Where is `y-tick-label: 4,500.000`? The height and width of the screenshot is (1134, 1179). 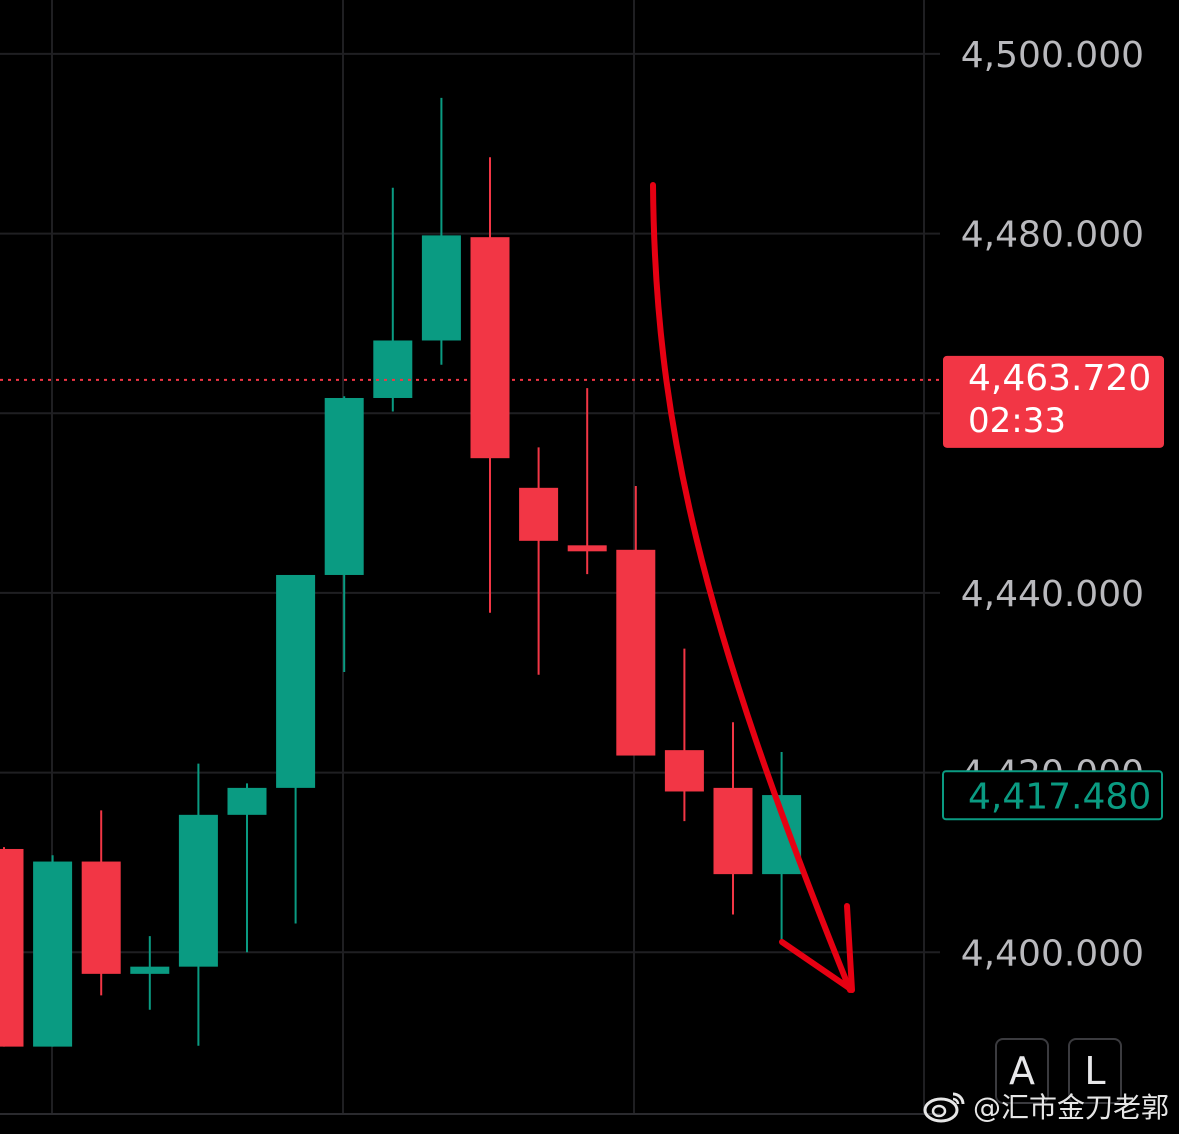
y-tick-label: 4,500.000 is located at coordinates (1052, 55).